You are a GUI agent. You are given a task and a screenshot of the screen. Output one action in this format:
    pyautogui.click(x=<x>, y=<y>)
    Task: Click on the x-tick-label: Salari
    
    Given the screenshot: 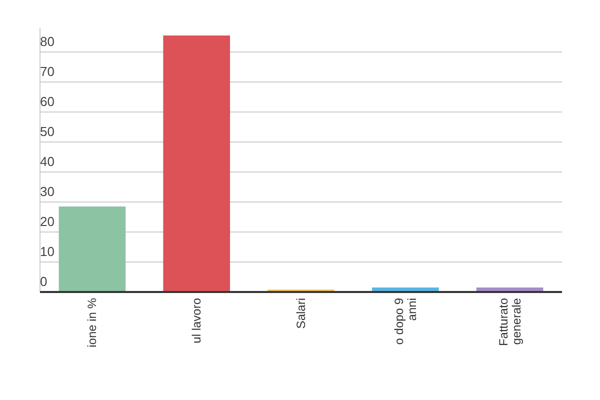 What is the action you would take?
    pyautogui.click(x=301, y=313)
    